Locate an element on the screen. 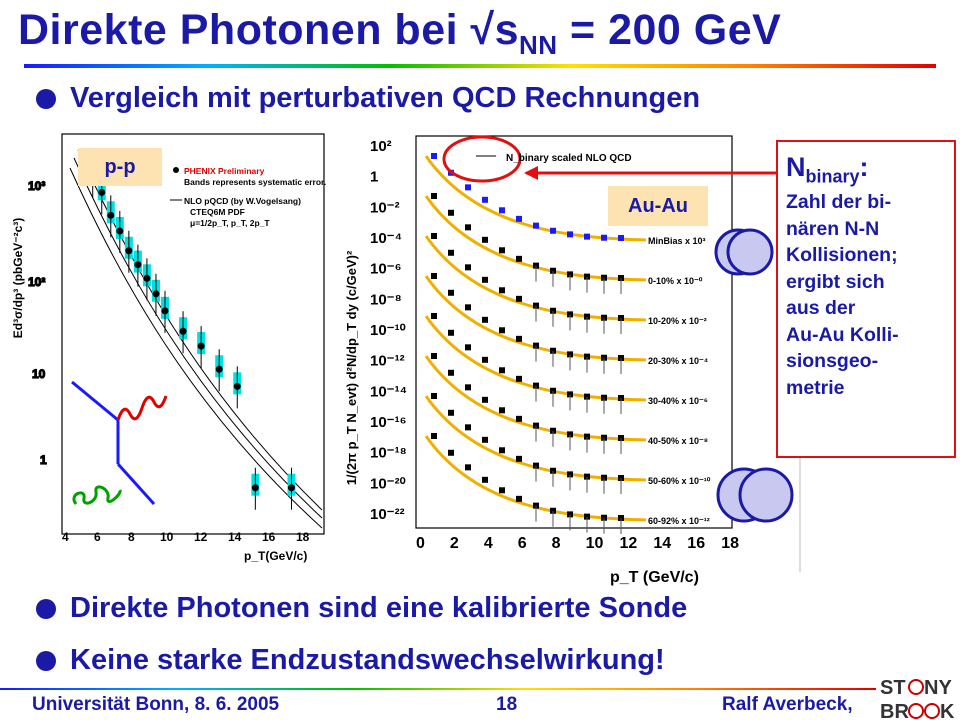 This screenshot has height=720, width=960. svg-text: NY is located at coordinates (938, 688).